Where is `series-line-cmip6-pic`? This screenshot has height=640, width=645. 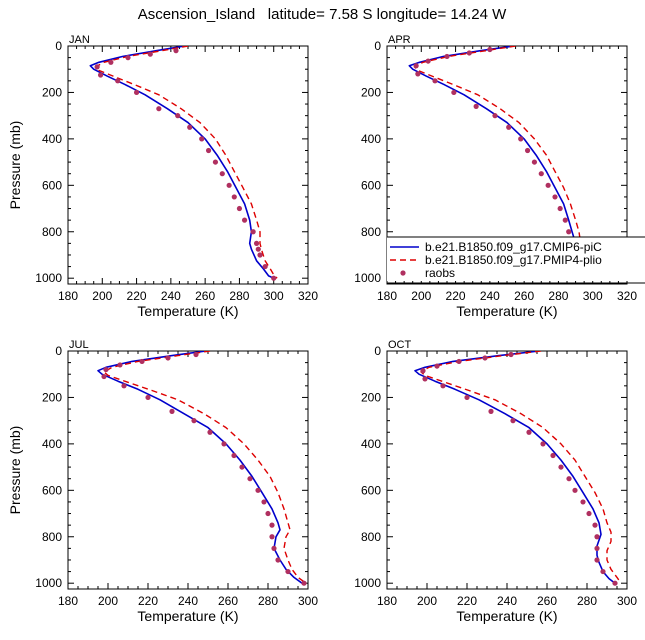
series-line-cmip6-pic is located at coordinates (182, 162).